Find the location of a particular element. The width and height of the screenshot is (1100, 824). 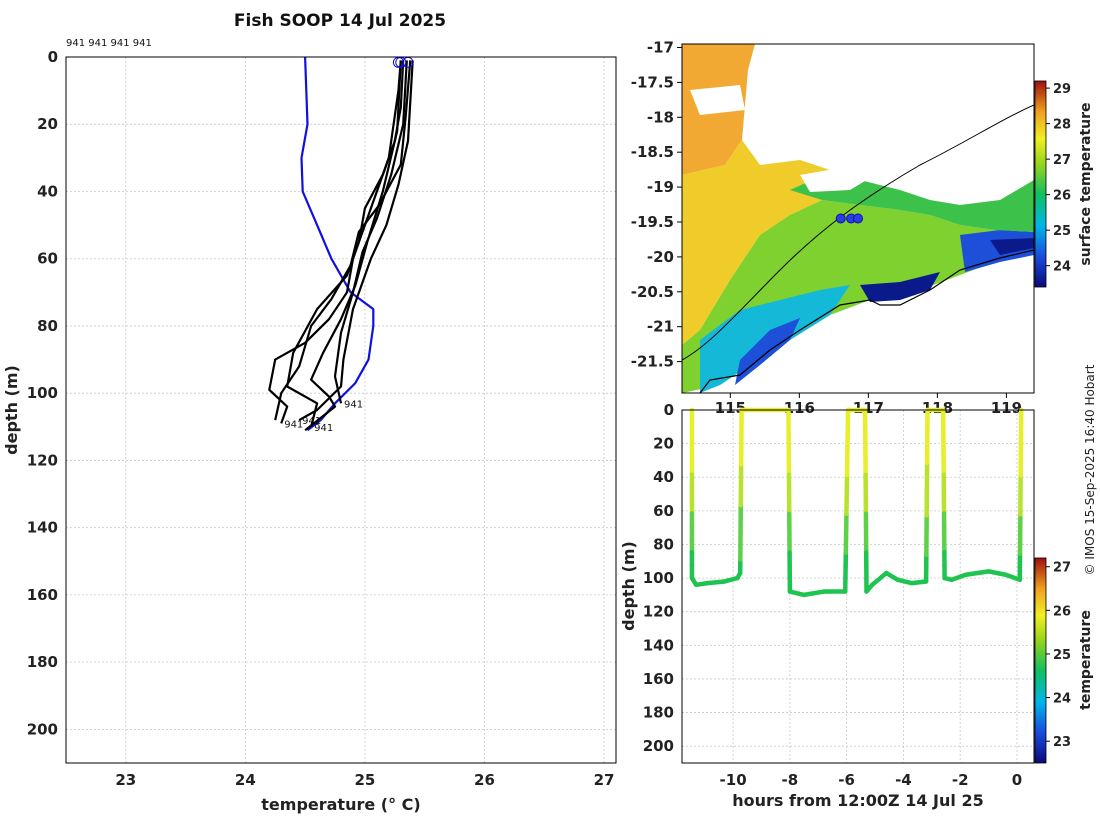

temperature-colorbar-tick-label: 23 is located at coordinates (1062, 742).